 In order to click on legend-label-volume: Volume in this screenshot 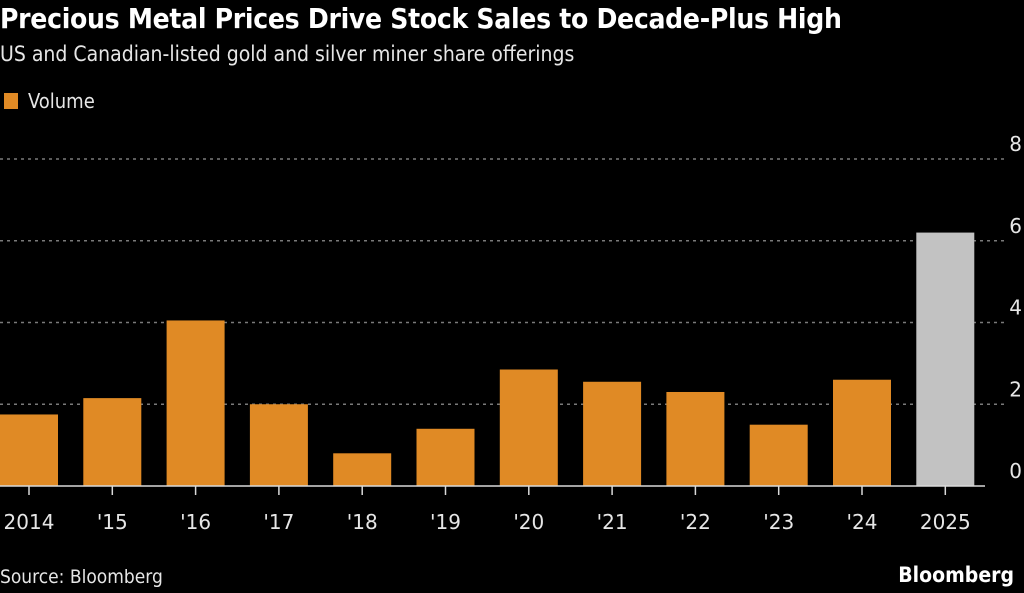, I will do `click(61, 101)`.